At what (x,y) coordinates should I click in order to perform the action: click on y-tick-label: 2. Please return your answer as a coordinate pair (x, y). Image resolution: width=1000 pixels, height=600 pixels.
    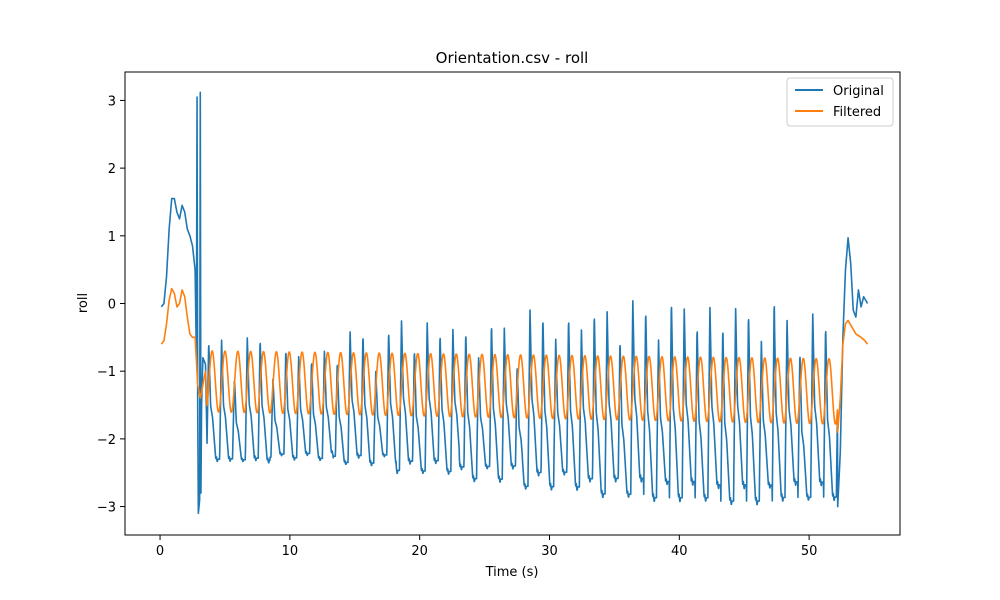
    Looking at the image, I should click on (112, 169).